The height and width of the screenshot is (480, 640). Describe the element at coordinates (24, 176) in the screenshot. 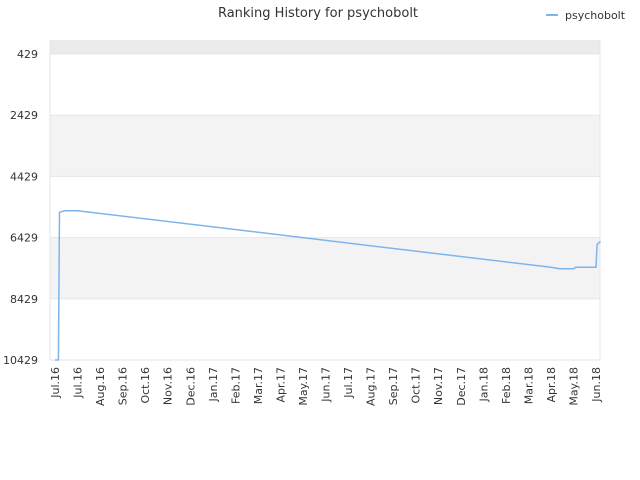

I see `y-tick-label: 4429` at that location.